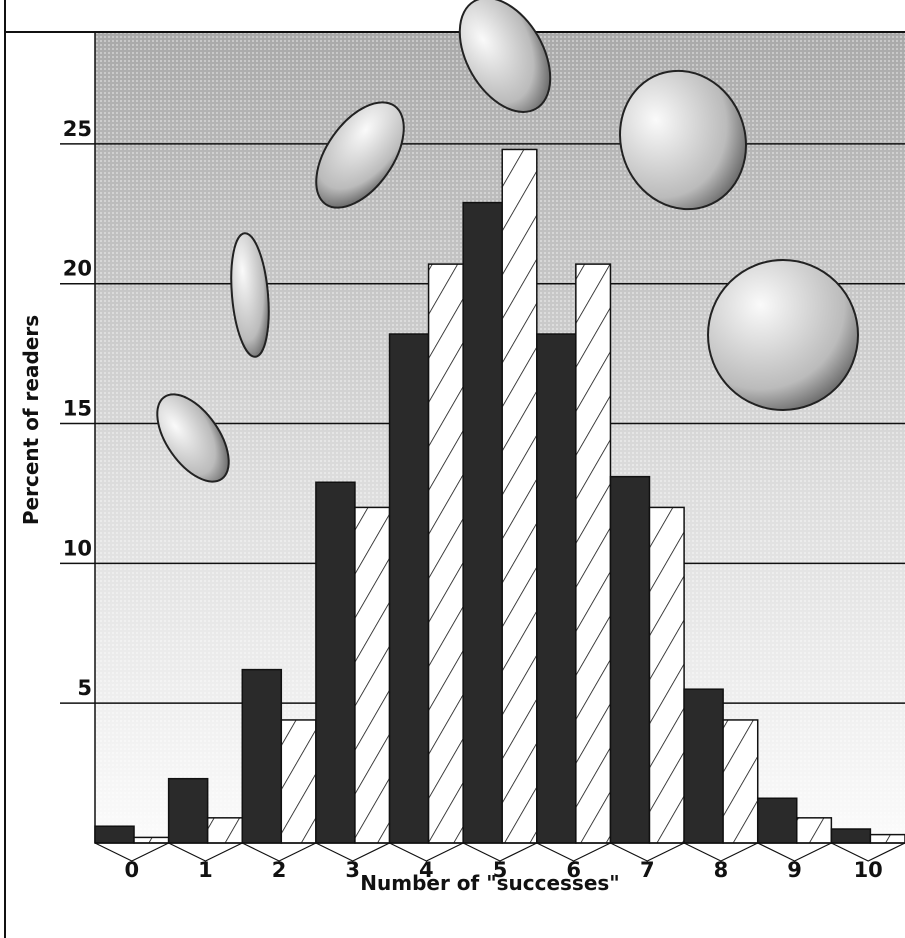 The width and height of the screenshot is (905, 938). Describe the element at coordinates (489, 883) in the screenshot. I see `x-axis-title: Number of "successes"` at that location.